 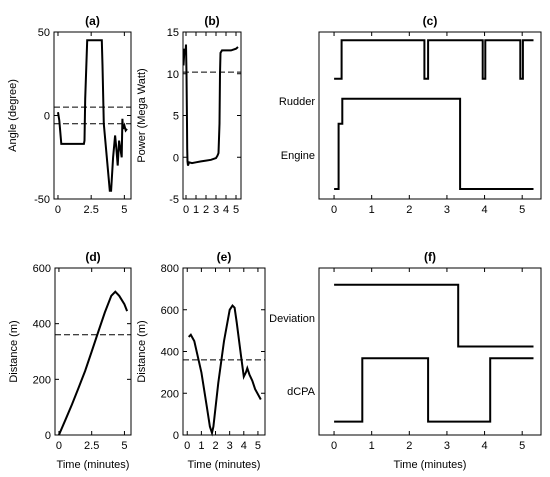 What do you see at coordinates (174, 200) in the screenshot?
I see `y-tick-label: -5` at bounding box center [174, 200].